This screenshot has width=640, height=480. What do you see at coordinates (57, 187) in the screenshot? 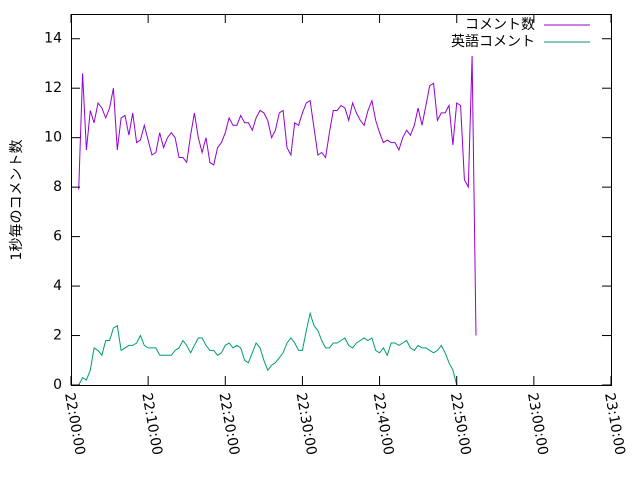
I see `y-tick-label: 8` at bounding box center [57, 187].